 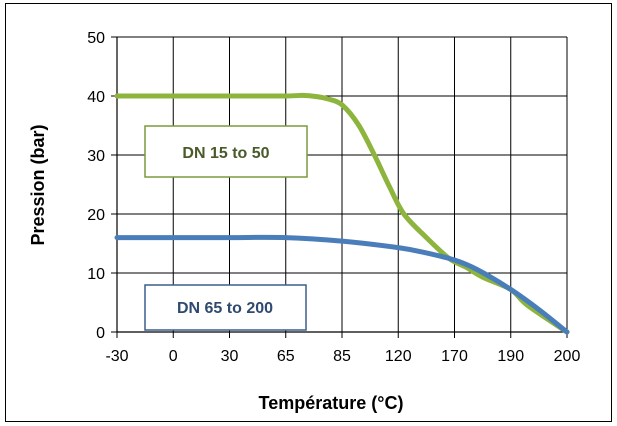 I want to click on legend-box-dn65-200: DN 65 to 200, so click(x=225, y=307).